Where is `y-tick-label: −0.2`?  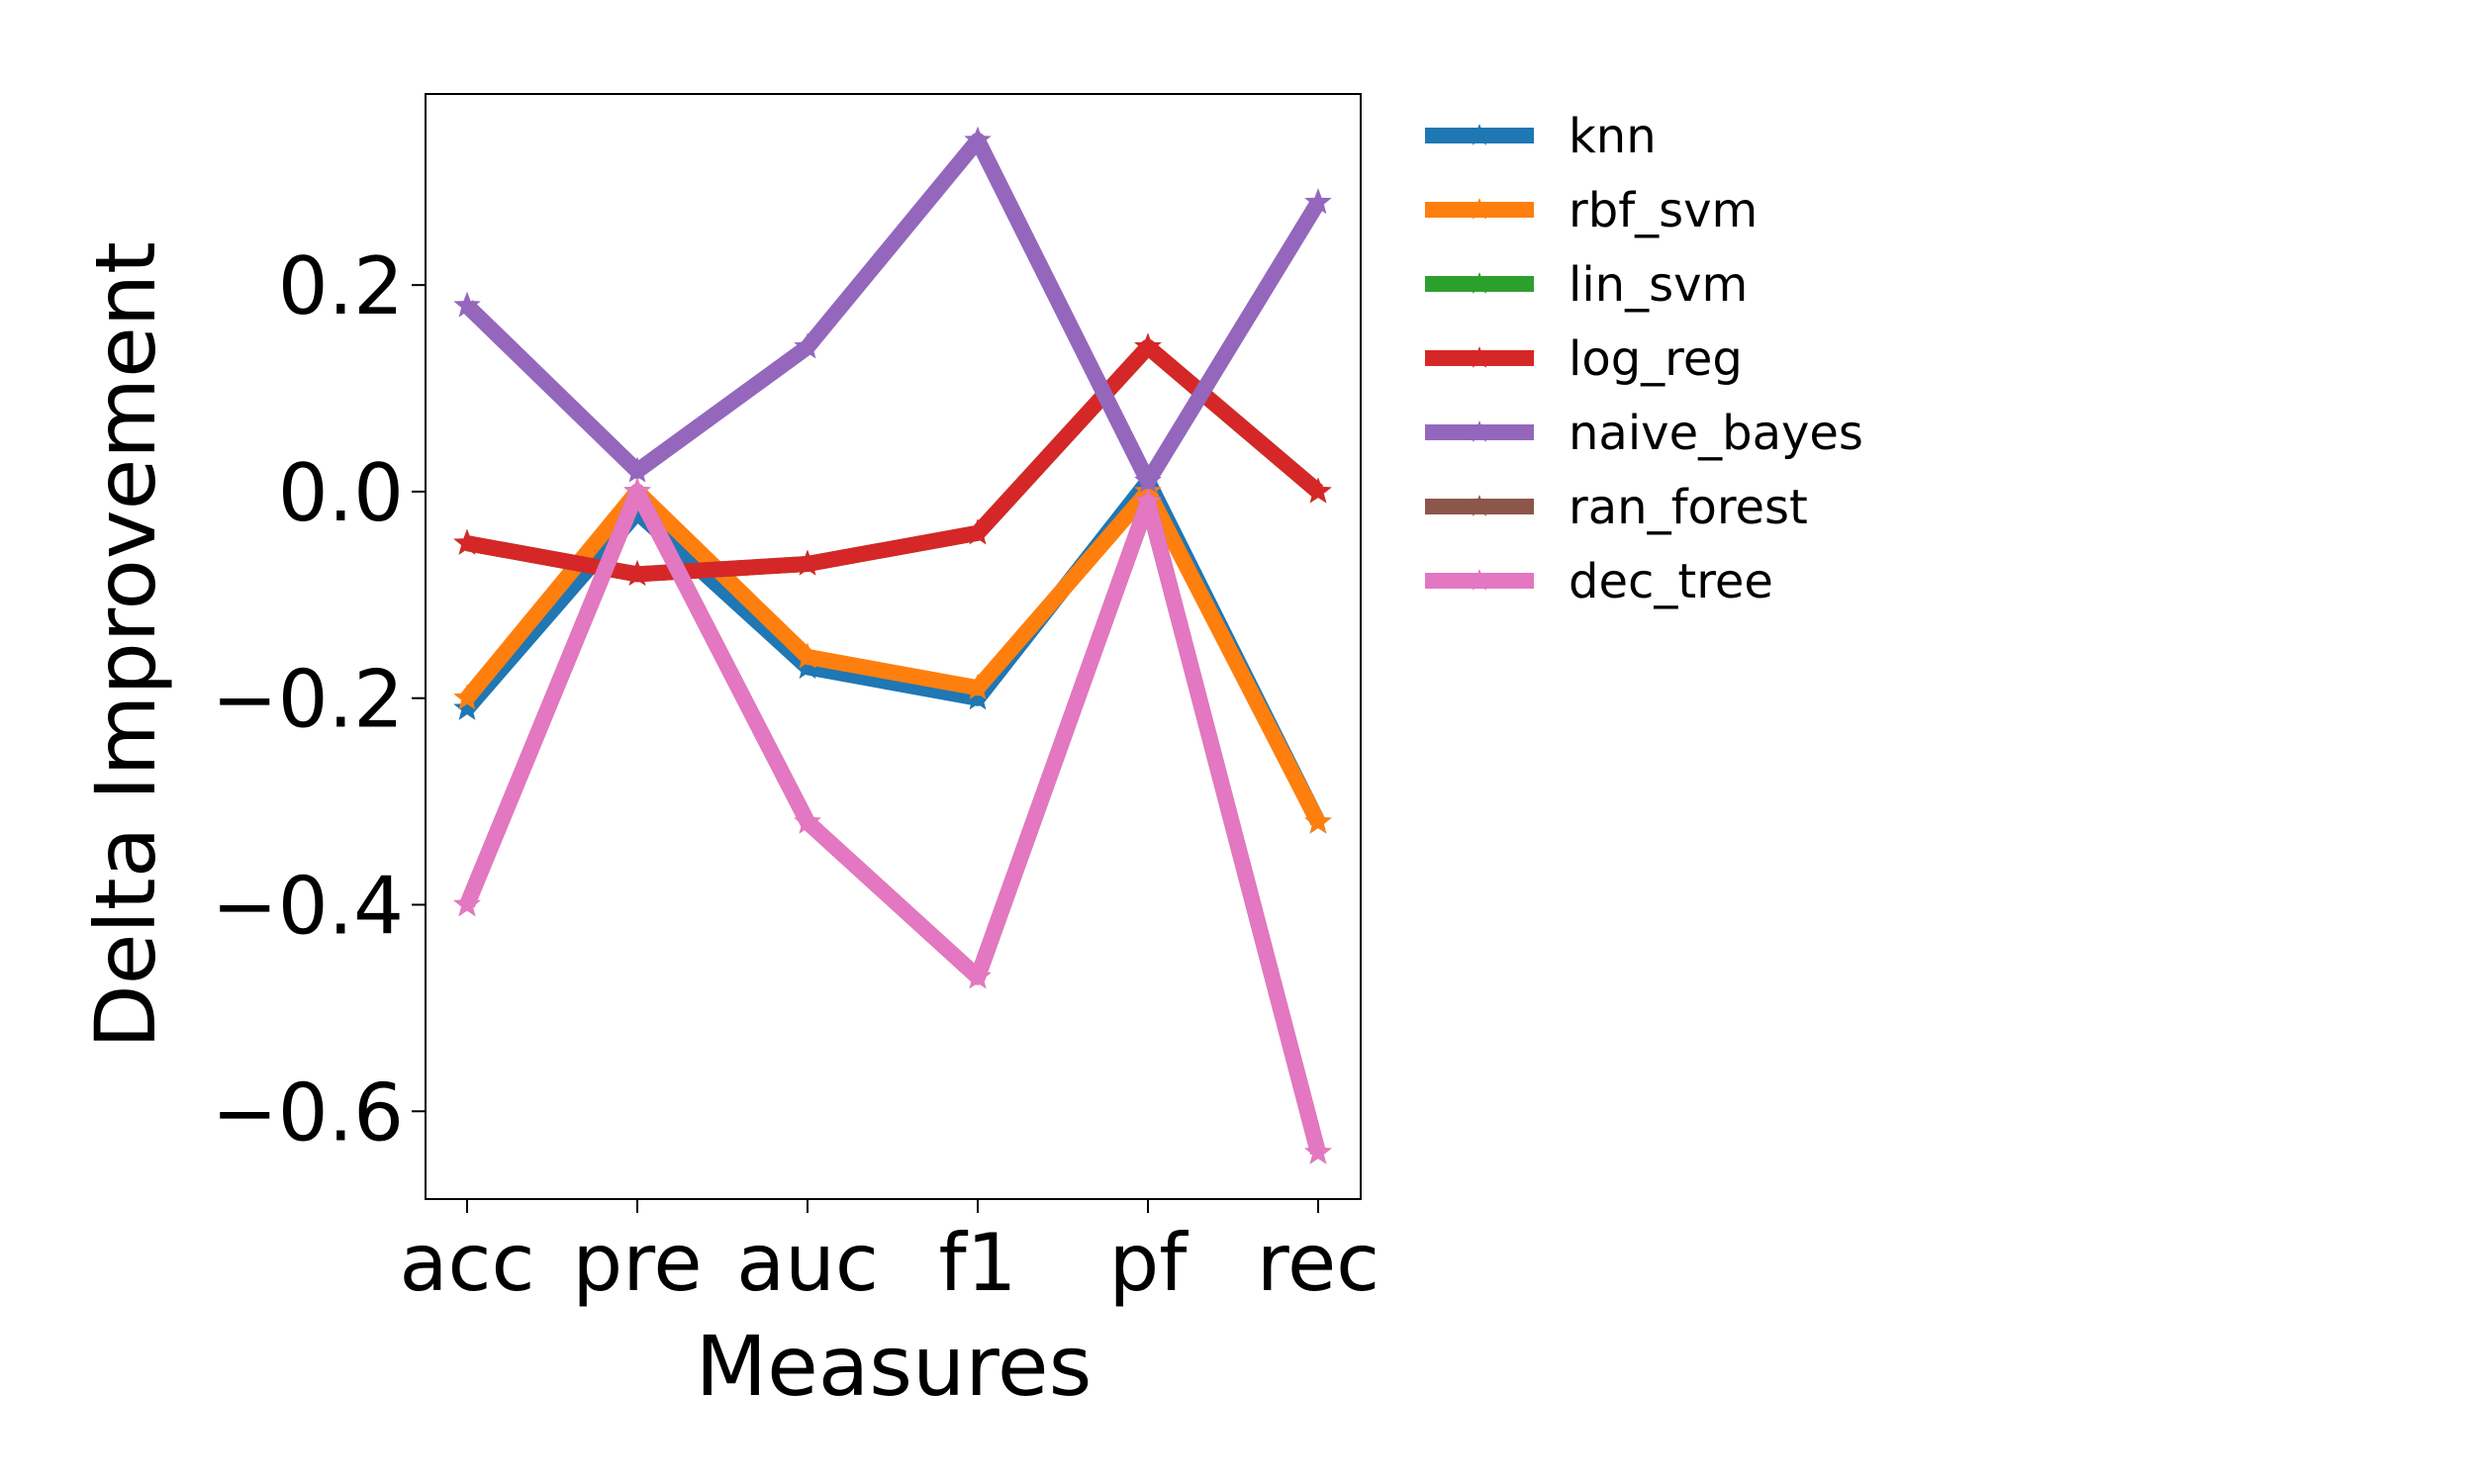 y-tick-label: −0.2 is located at coordinates (308, 700).